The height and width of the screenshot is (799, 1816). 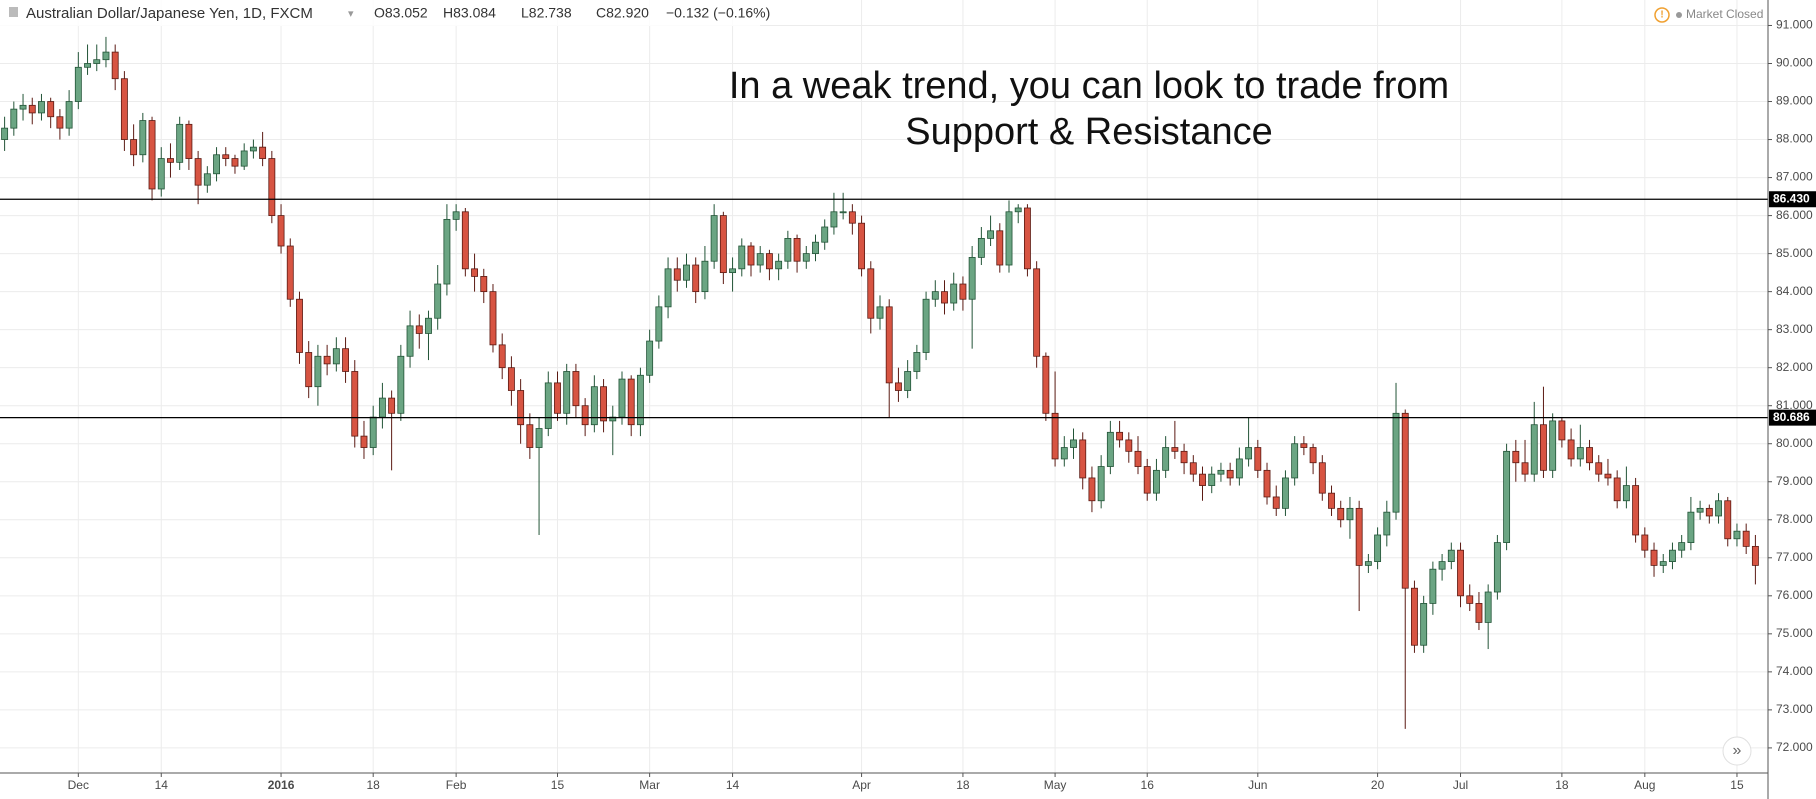 I want to click on y-tick-label: 82.000, so click(x=1794, y=367).